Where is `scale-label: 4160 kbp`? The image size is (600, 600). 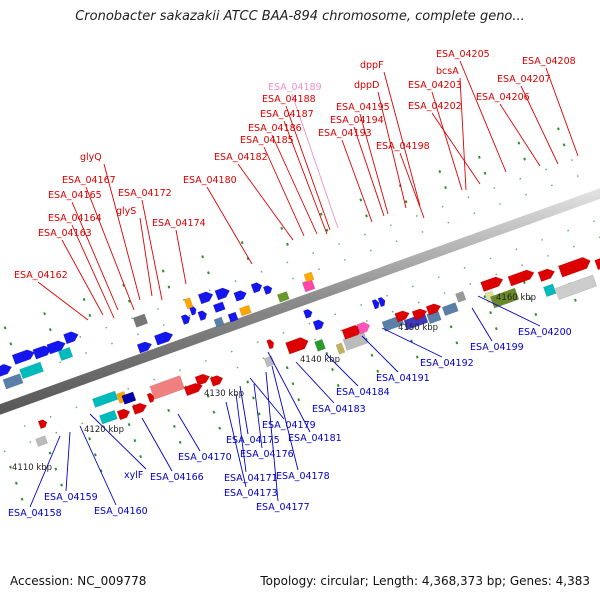 scale-label: 4160 kbp is located at coordinates (516, 298).